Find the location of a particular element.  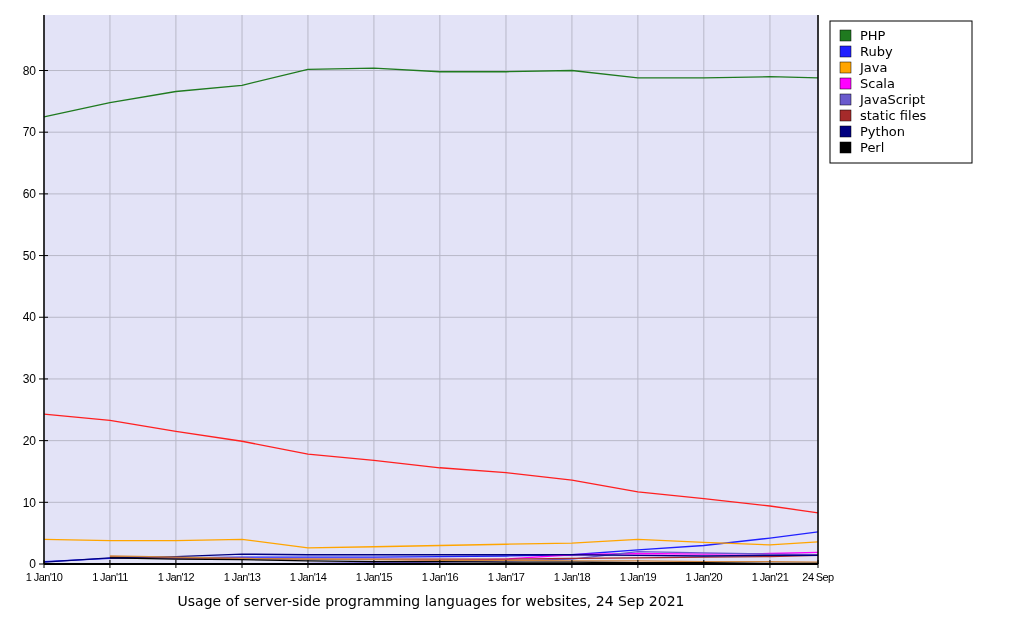

text: Usage of server-side programming languages for websites, 24 Sep 2021 is located at coordinates (431, 601).